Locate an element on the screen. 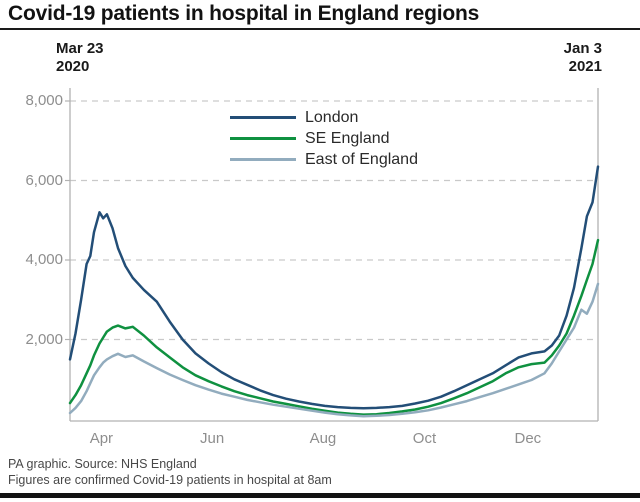 The height and width of the screenshot is (502, 640). chart-legend: London SE England East of England is located at coordinates (324, 138).